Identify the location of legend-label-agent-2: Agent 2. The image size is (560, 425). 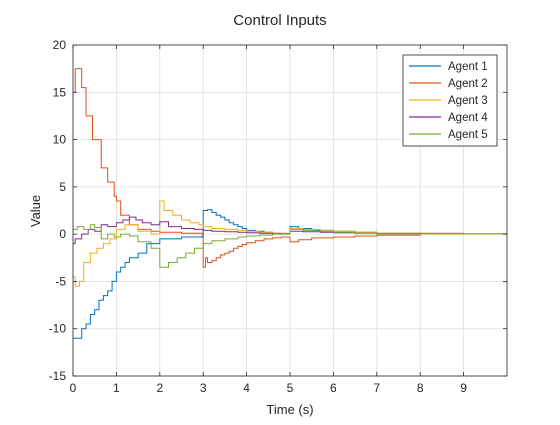
(468, 84).